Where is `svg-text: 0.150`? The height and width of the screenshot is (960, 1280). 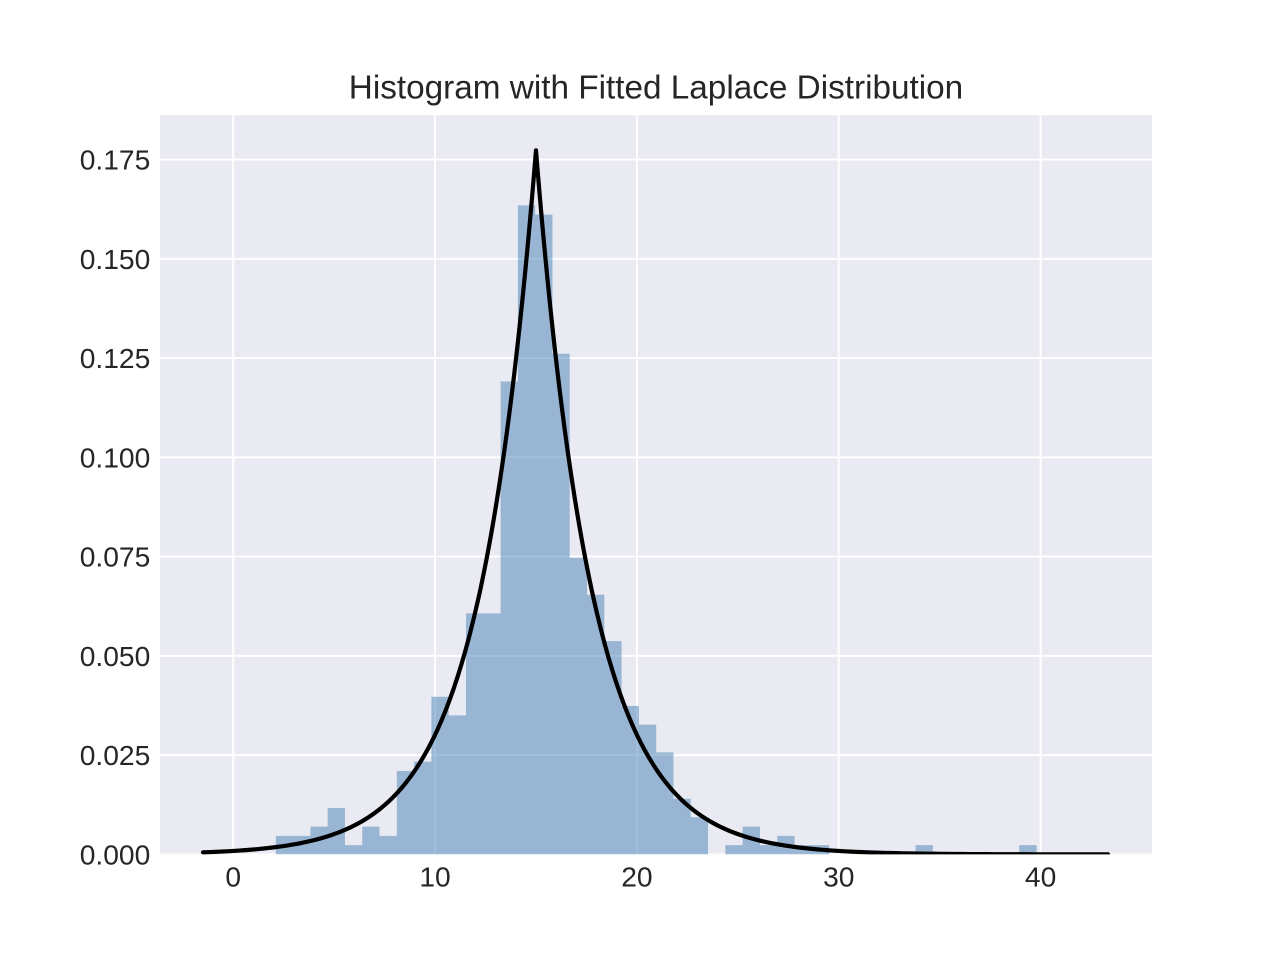
svg-text: 0.150 is located at coordinates (115, 259).